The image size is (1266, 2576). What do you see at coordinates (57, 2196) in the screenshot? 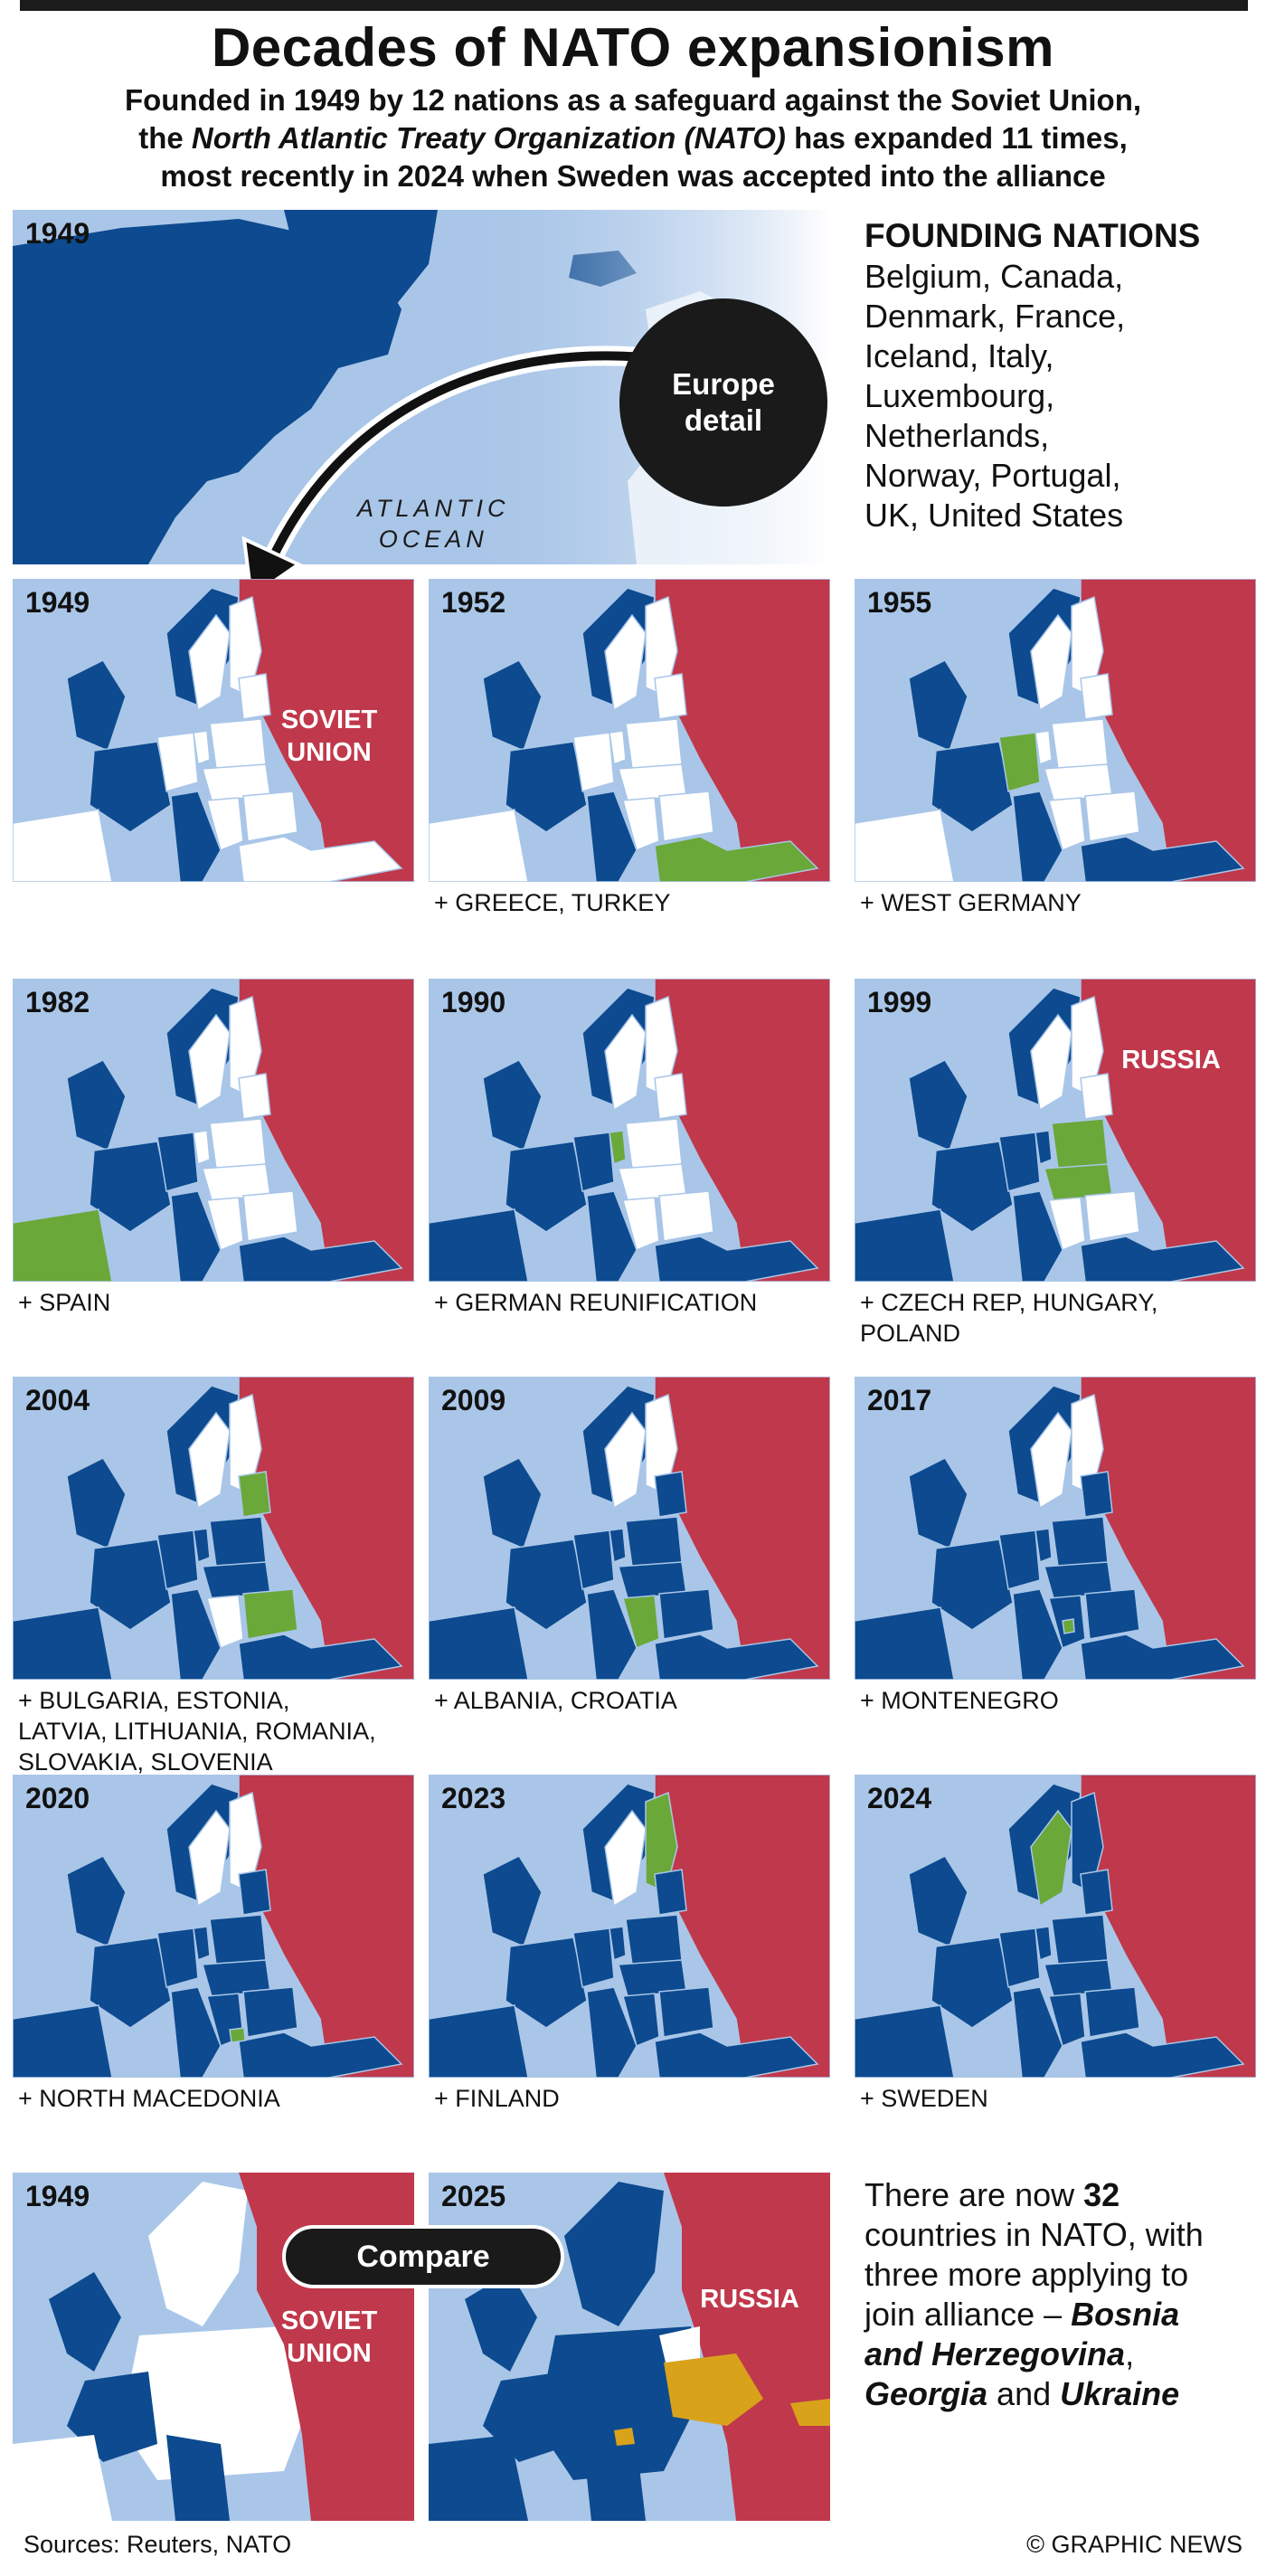
I see `compare-left-year: 1949` at bounding box center [57, 2196].